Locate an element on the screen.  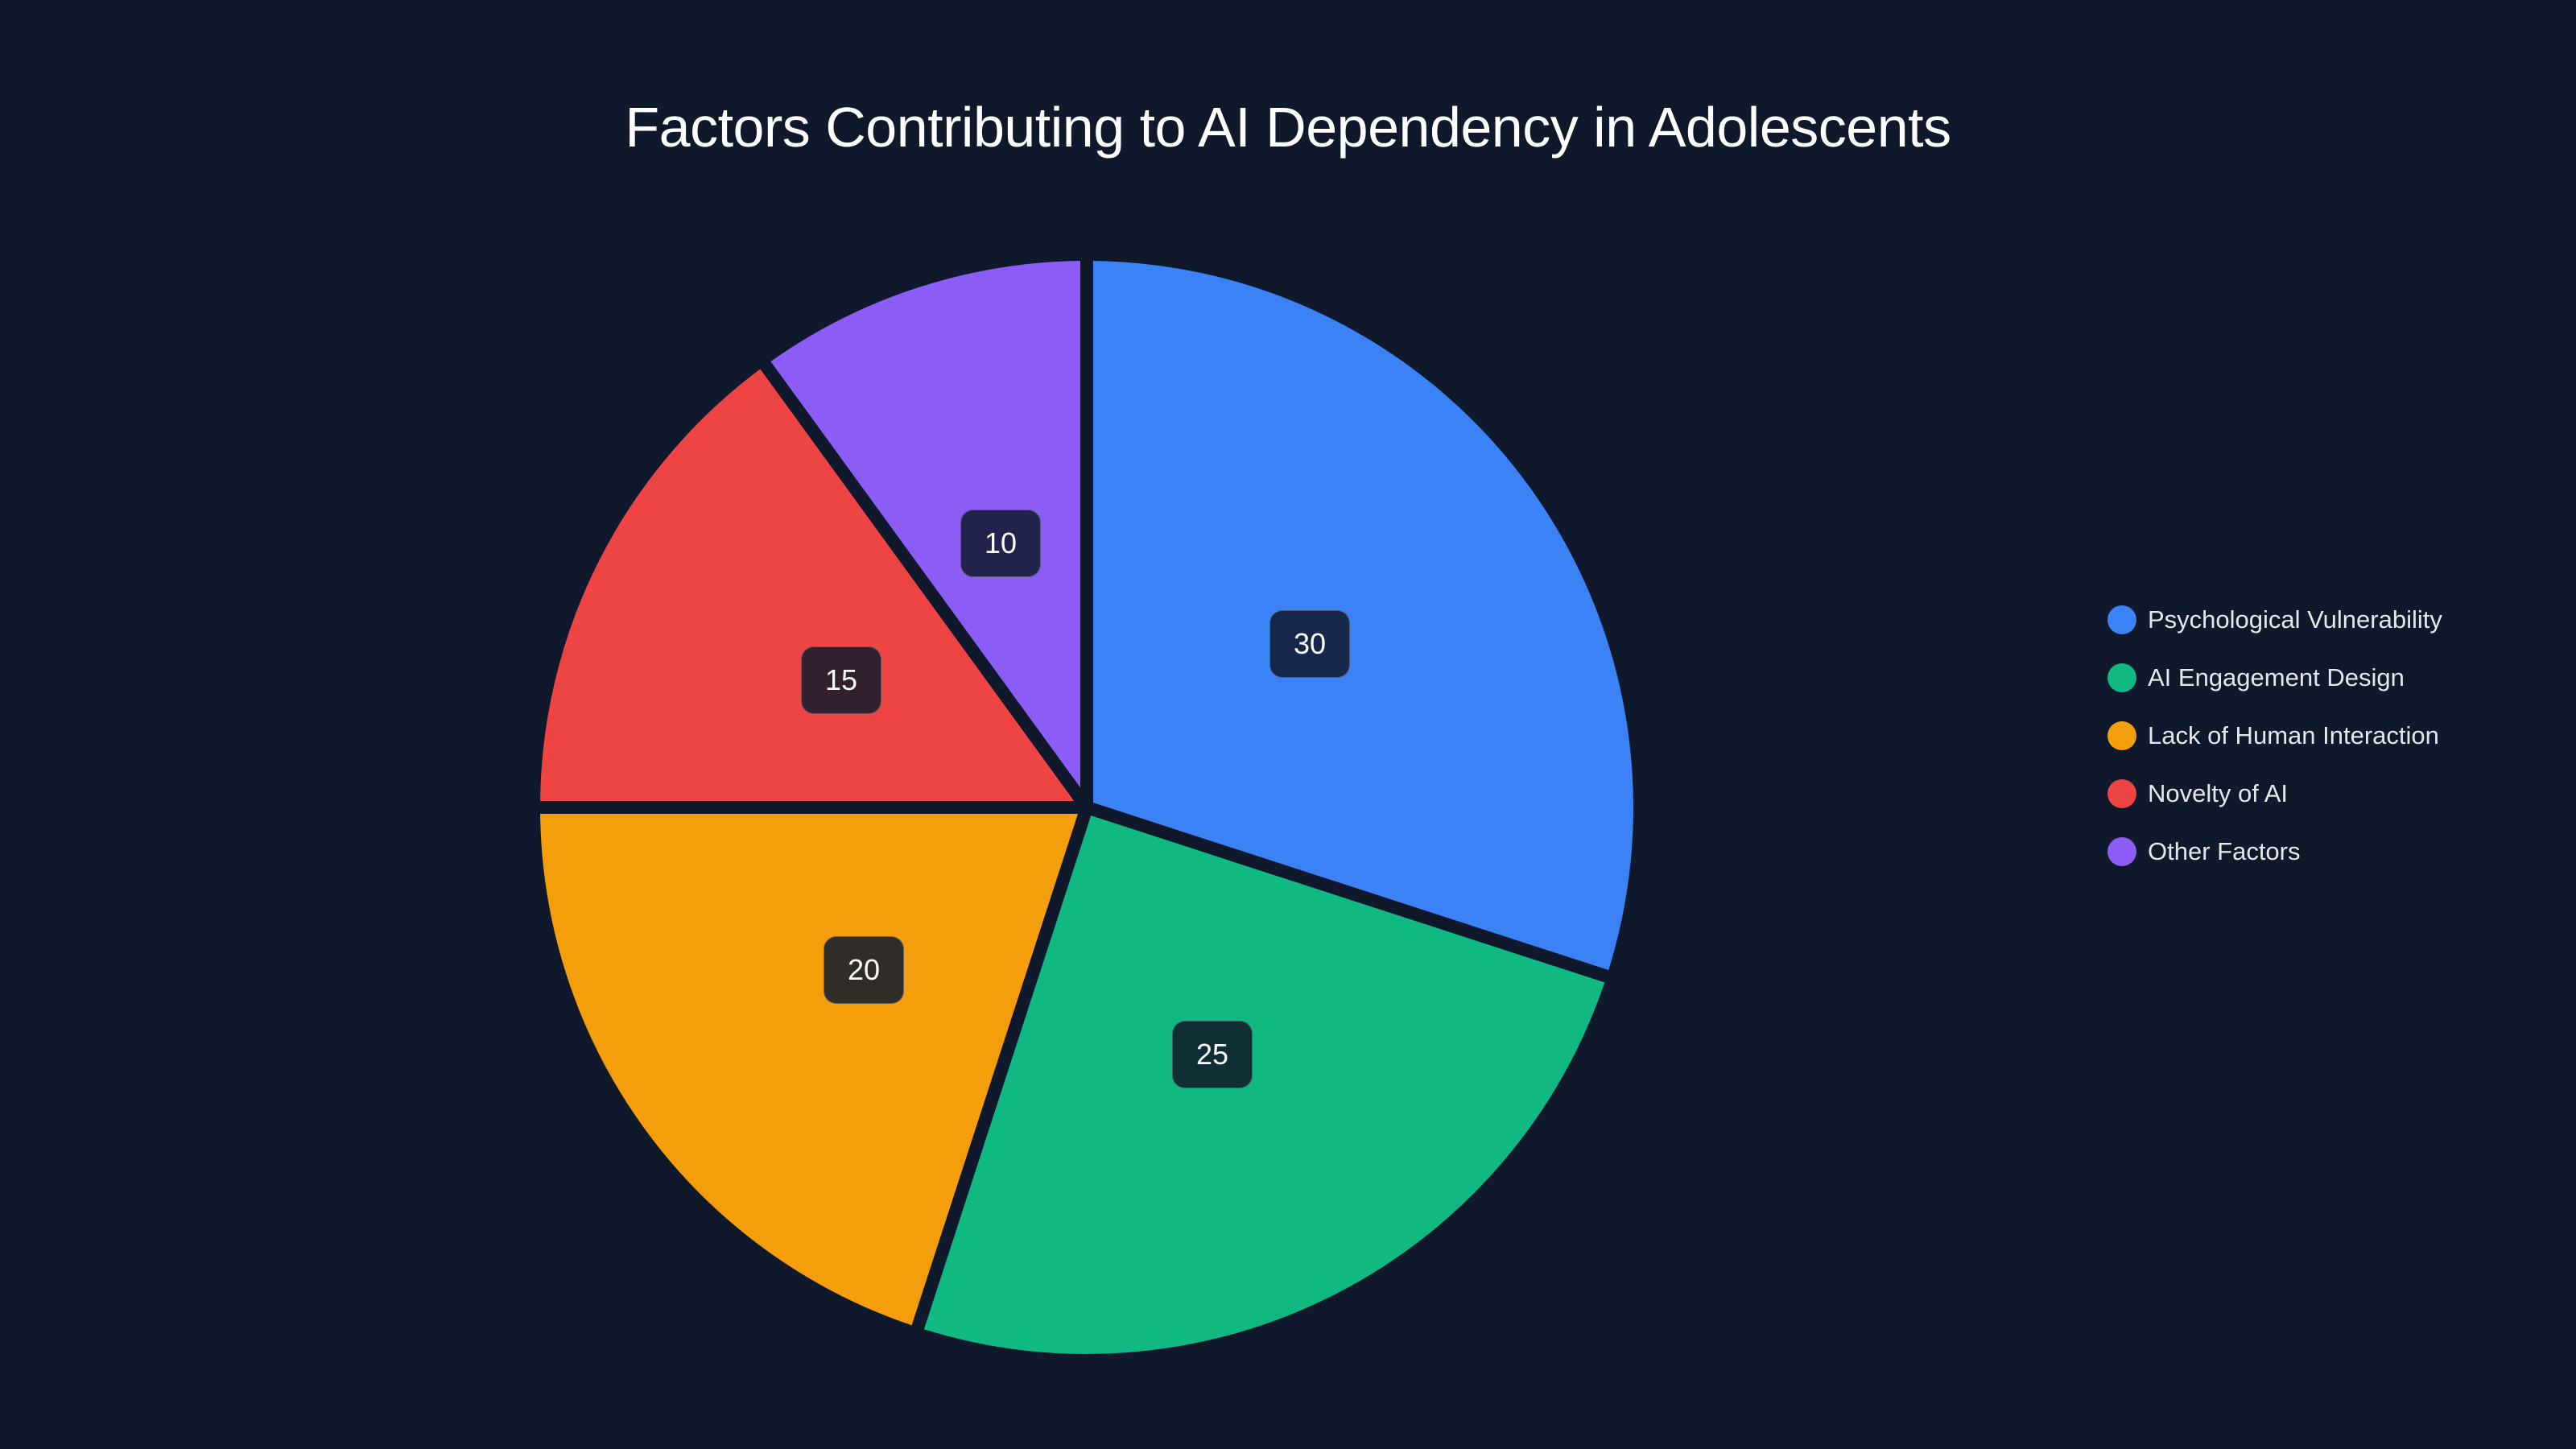
legend-item-psychological-vulnerability: Psychological Vulnerability is located at coordinates (2274, 620).